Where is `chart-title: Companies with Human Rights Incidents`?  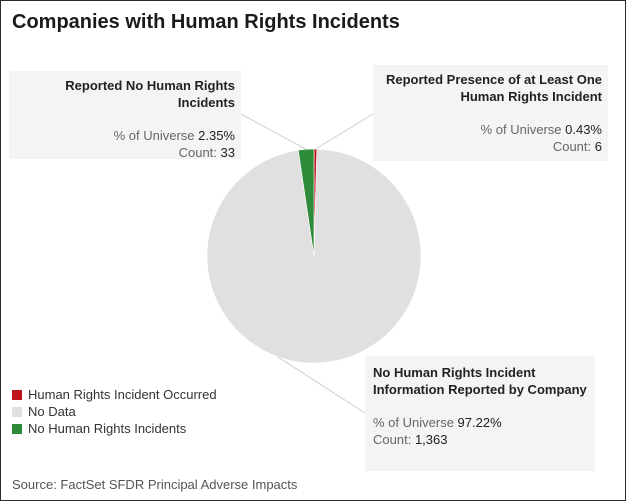 chart-title: Companies with Human Rights Incidents is located at coordinates (206, 22).